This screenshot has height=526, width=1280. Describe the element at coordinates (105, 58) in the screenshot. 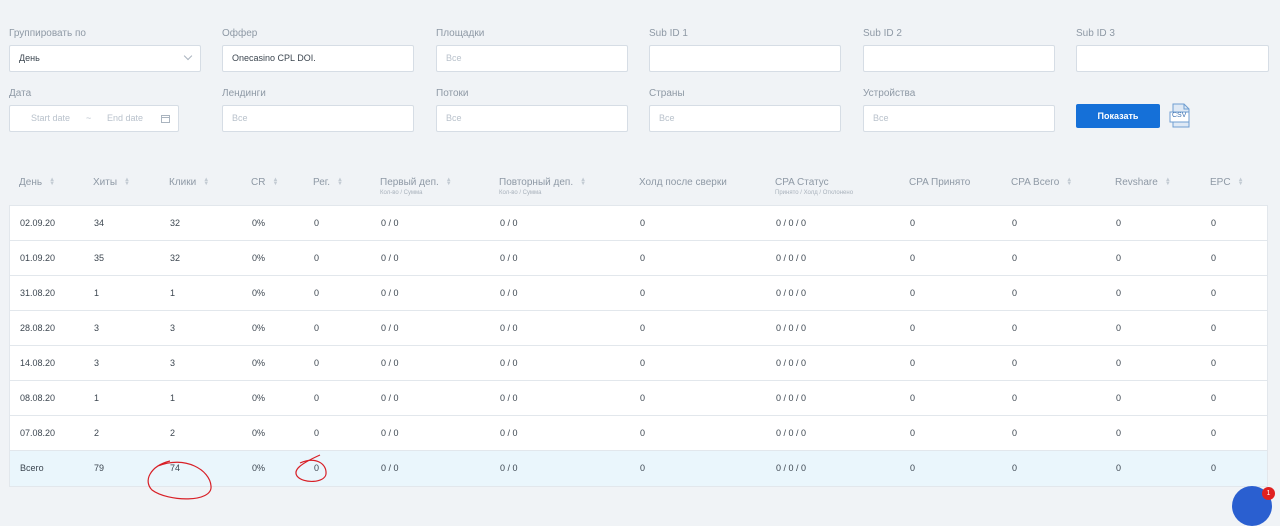

I see `group-by-select: День` at that location.